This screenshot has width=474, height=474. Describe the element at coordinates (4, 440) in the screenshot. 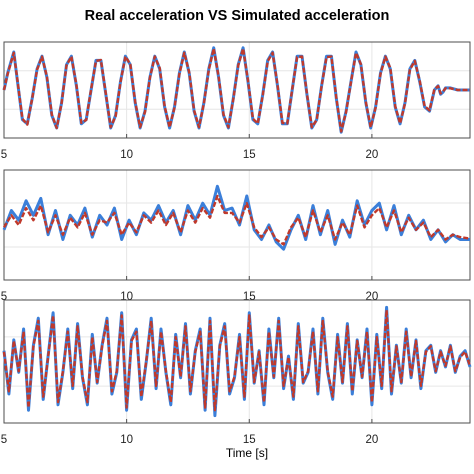

I see `x-tick-label-3-1: 5` at that location.